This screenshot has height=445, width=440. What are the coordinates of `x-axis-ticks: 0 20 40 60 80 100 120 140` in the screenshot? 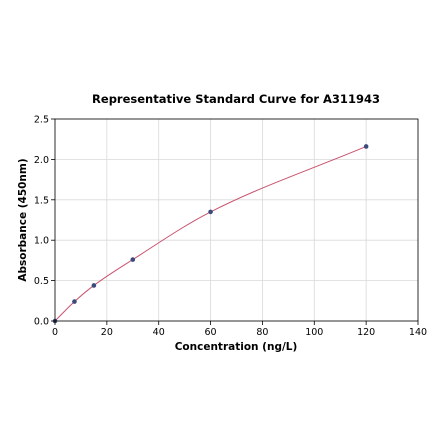 It's located at (239, 329).